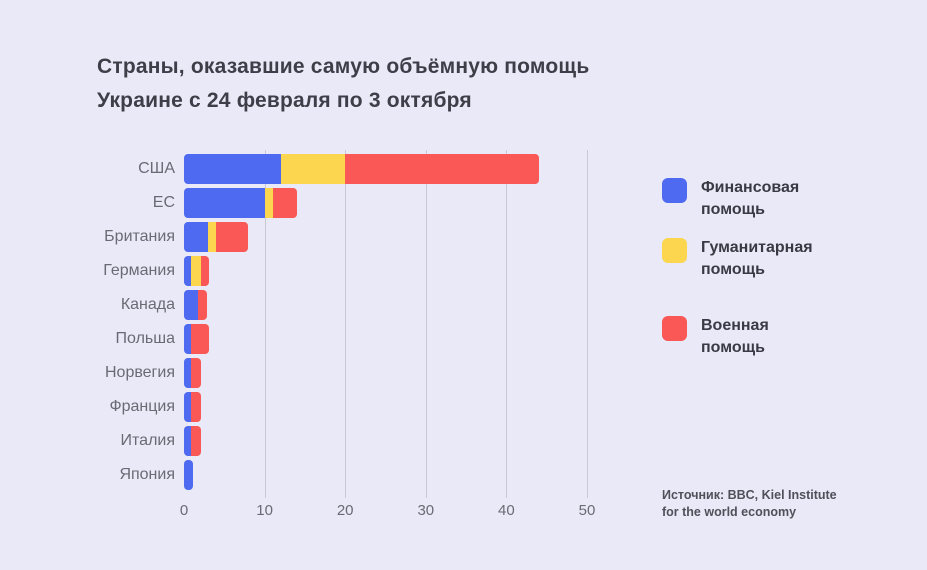 This screenshot has width=927, height=570. I want to click on category-label-8: Франция, so click(142, 406).